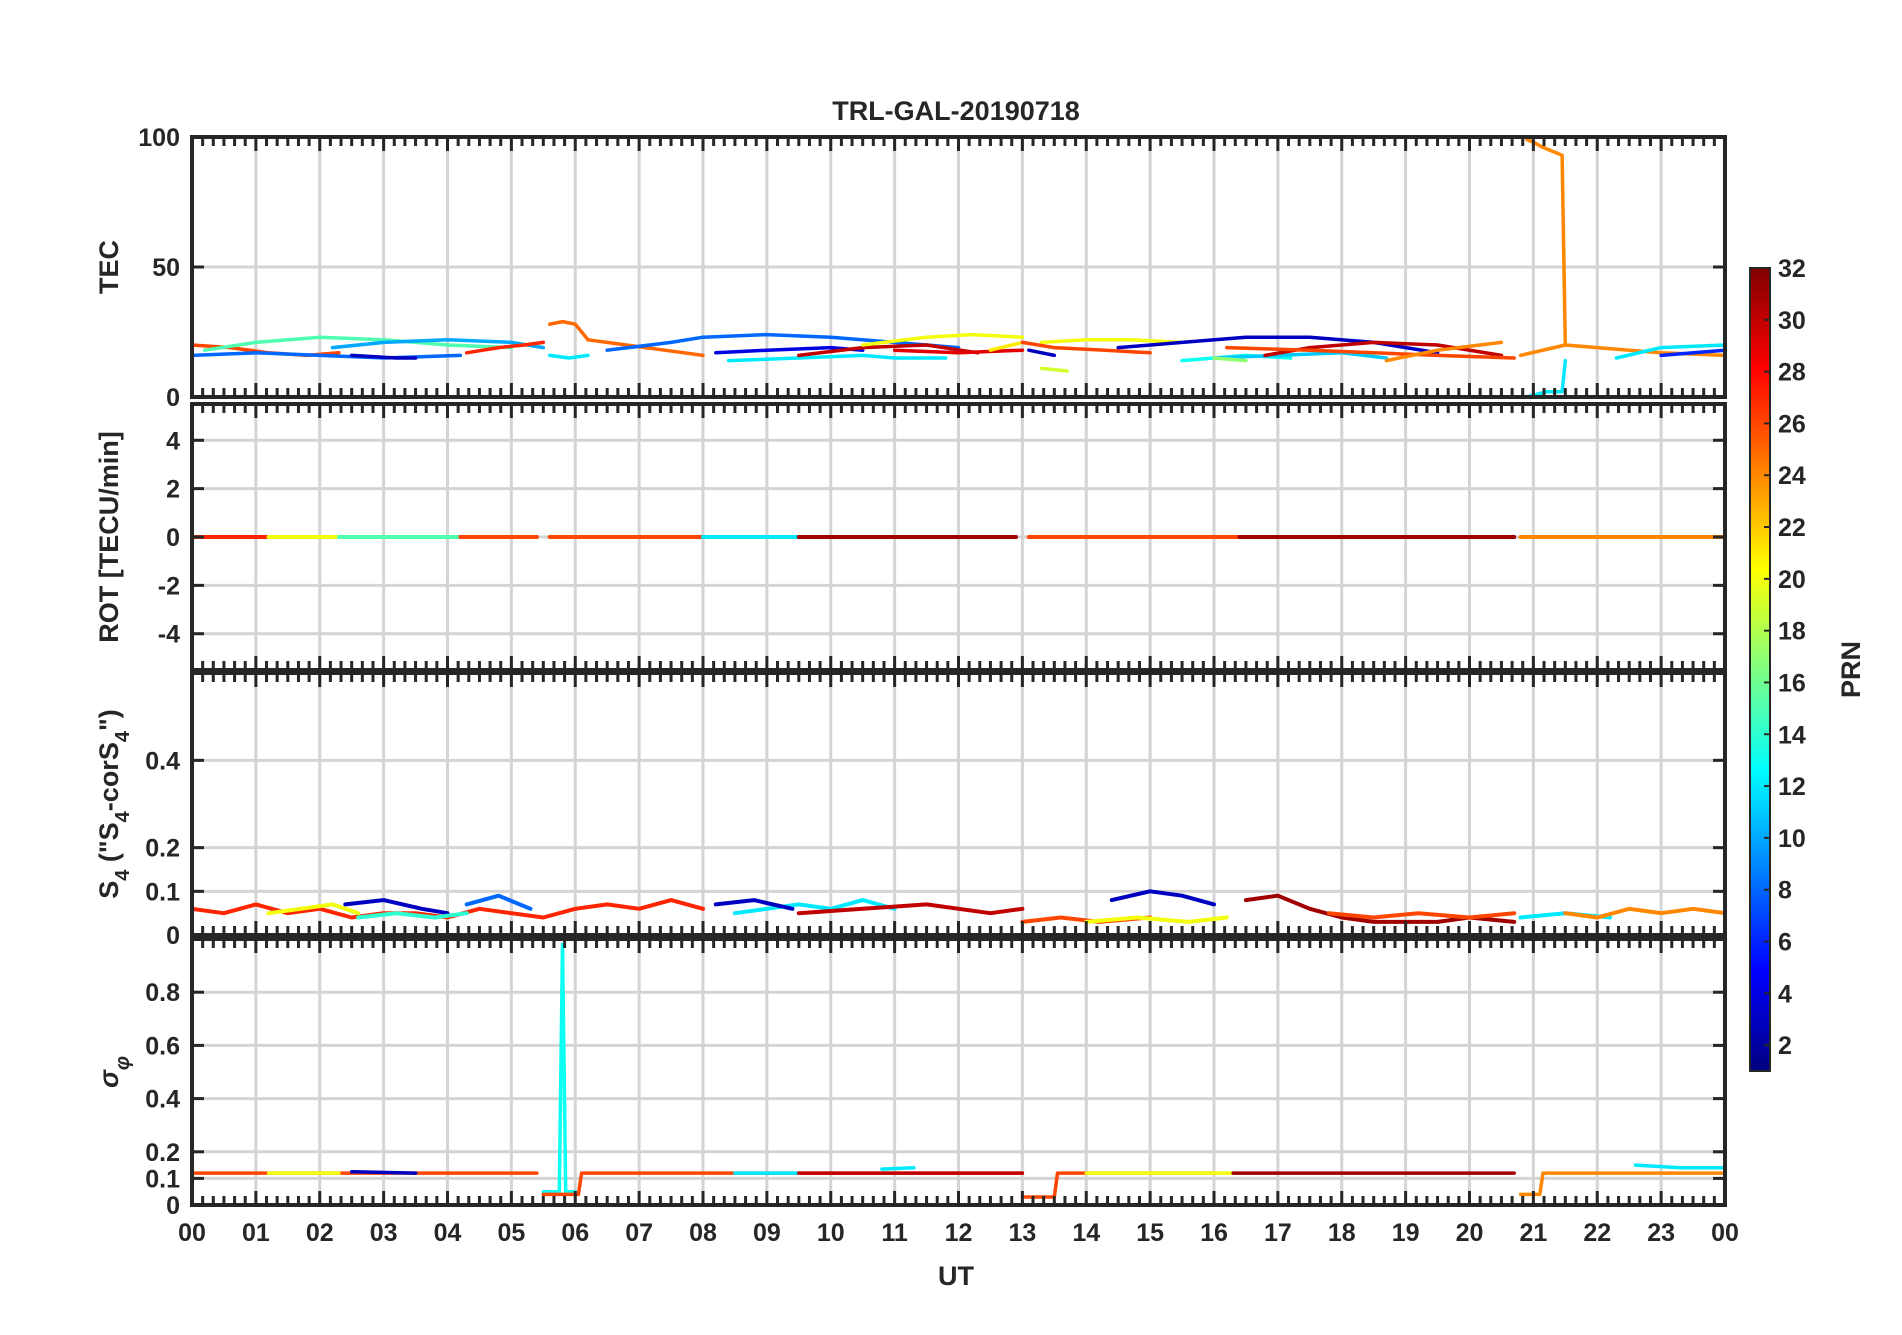  Describe the element at coordinates (162, 993) in the screenshot. I see `y-tick-label: 0.8` at that location.